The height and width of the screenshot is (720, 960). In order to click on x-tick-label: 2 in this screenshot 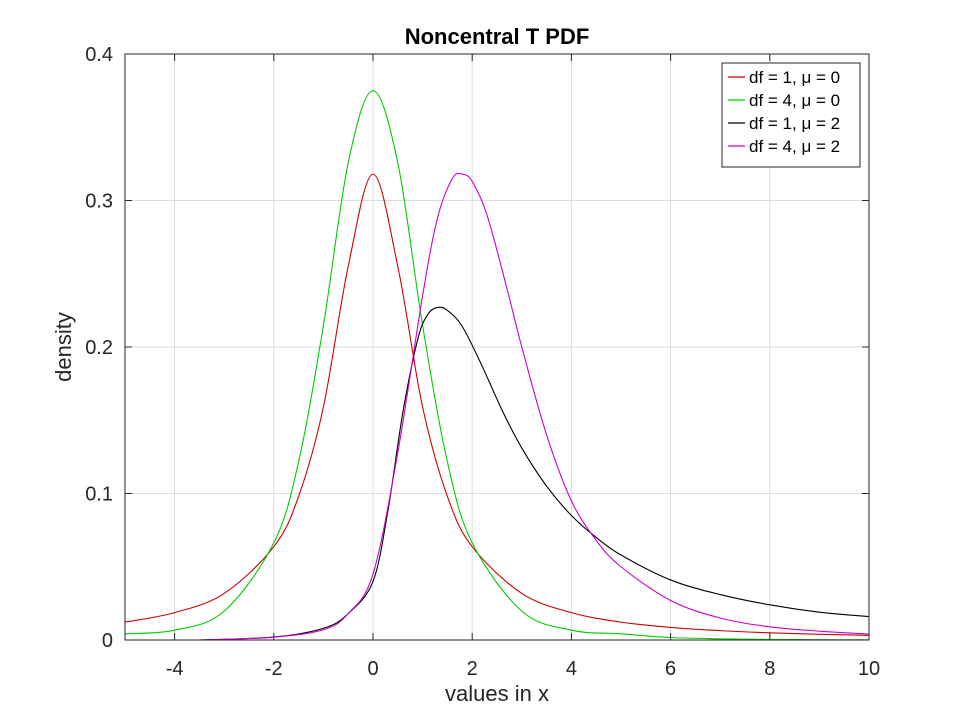, I will do `click(472, 669)`.